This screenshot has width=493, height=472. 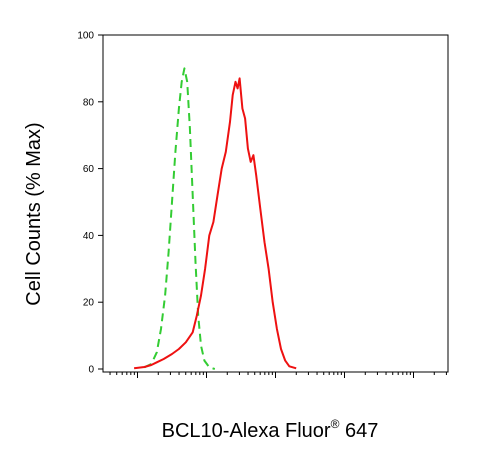 I want to click on y-axis-label: Cell Counts (% Max), so click(x=34, y=213).